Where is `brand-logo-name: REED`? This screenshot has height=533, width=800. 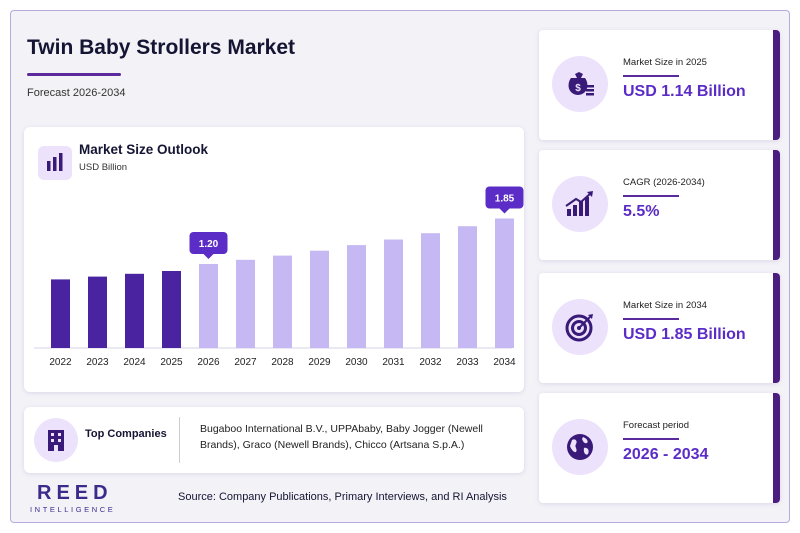
brand-logo-name: REED is located at coordinates (75, 493).